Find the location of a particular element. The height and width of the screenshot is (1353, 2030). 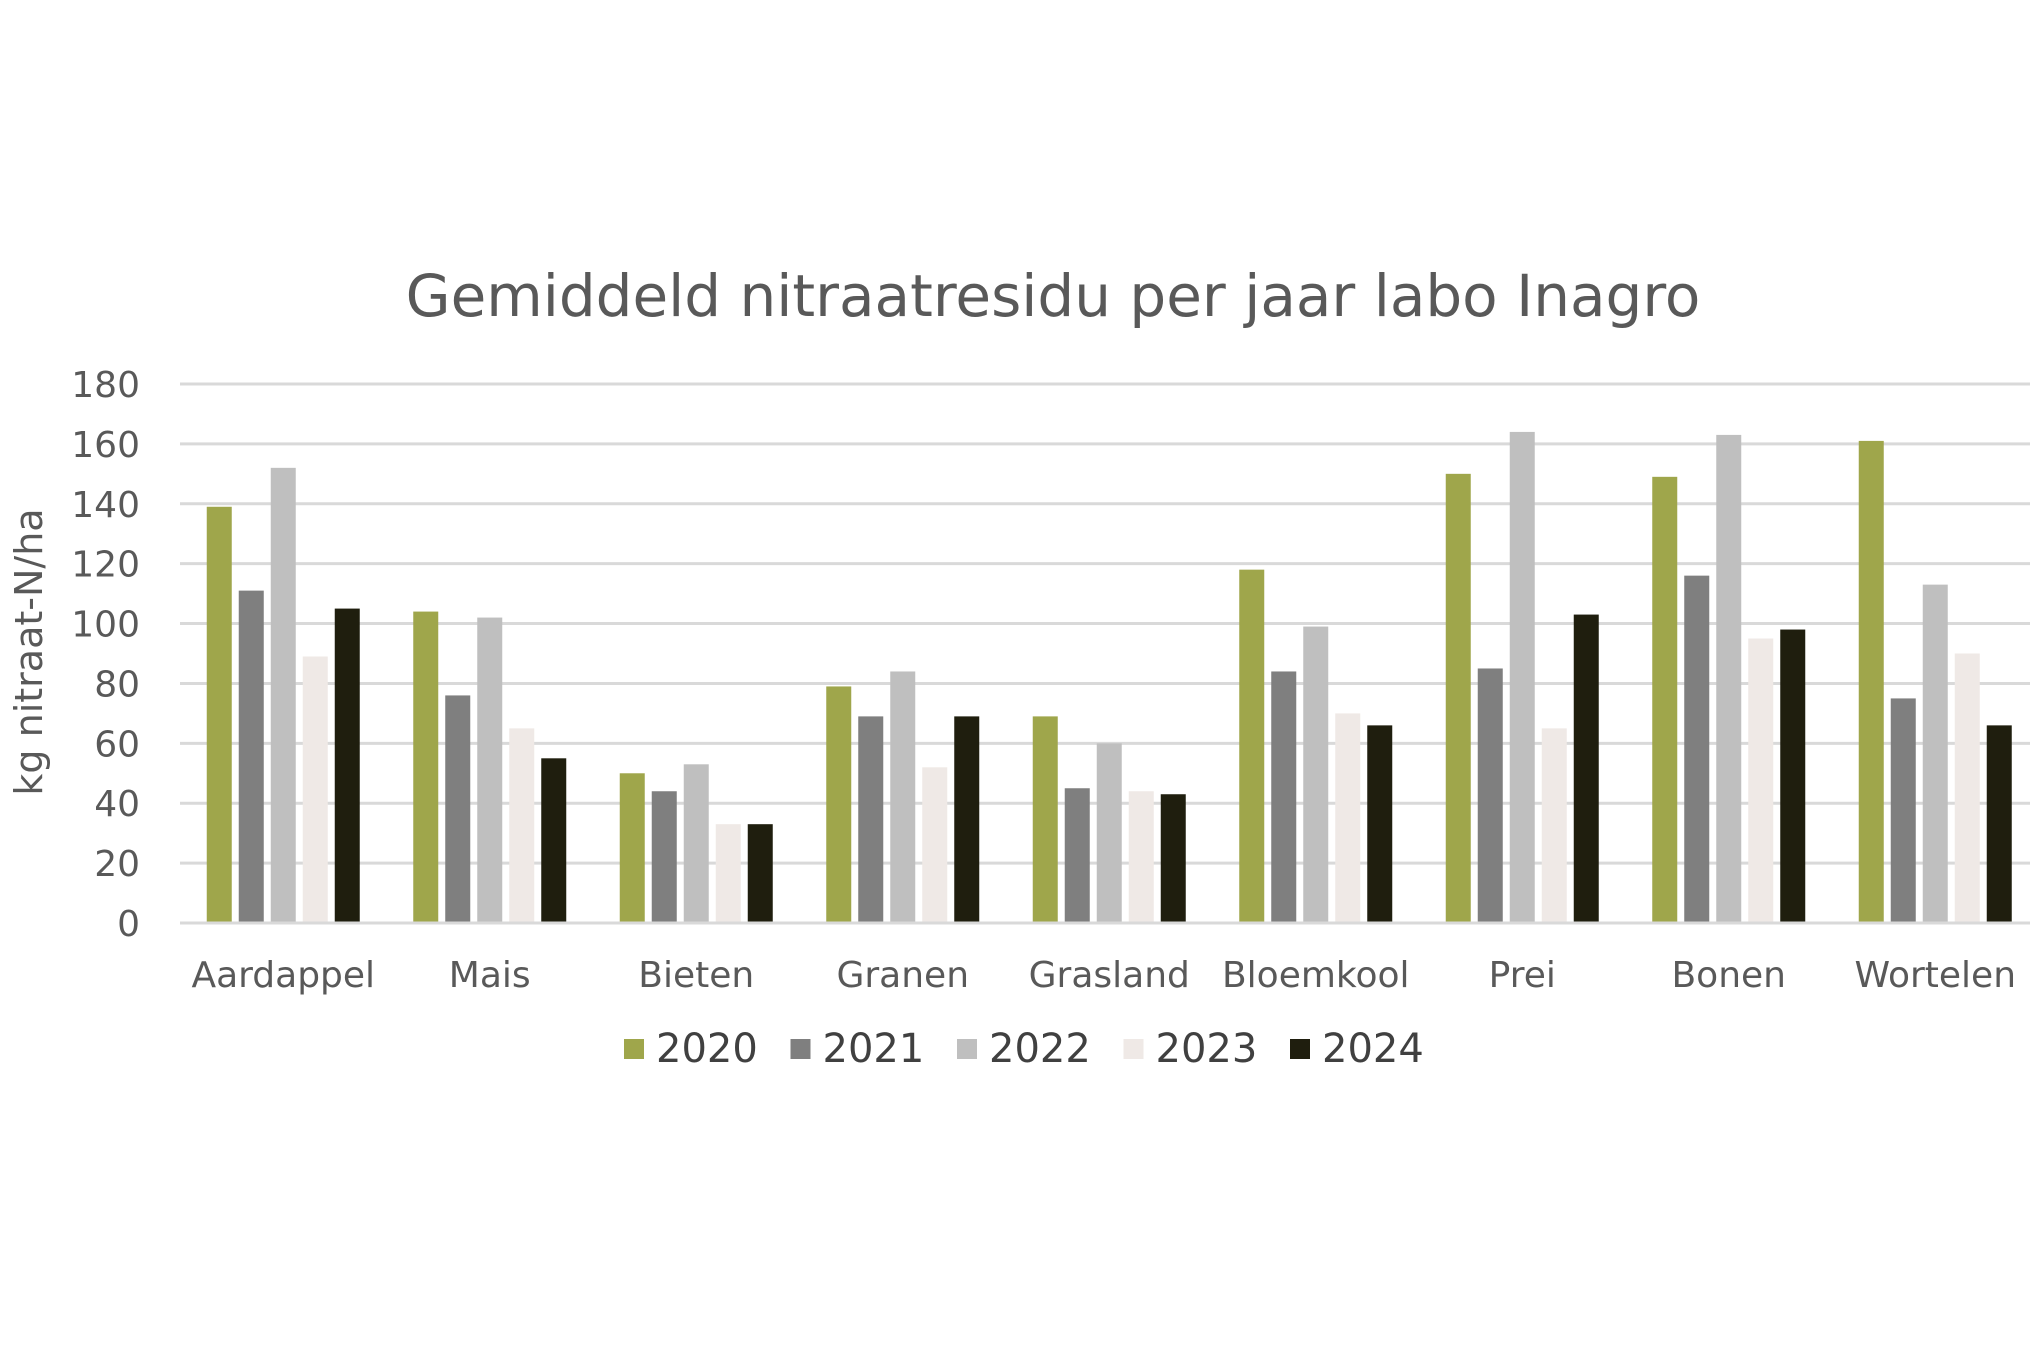

bar-mais-2021 is located at coordinates (458, 809).